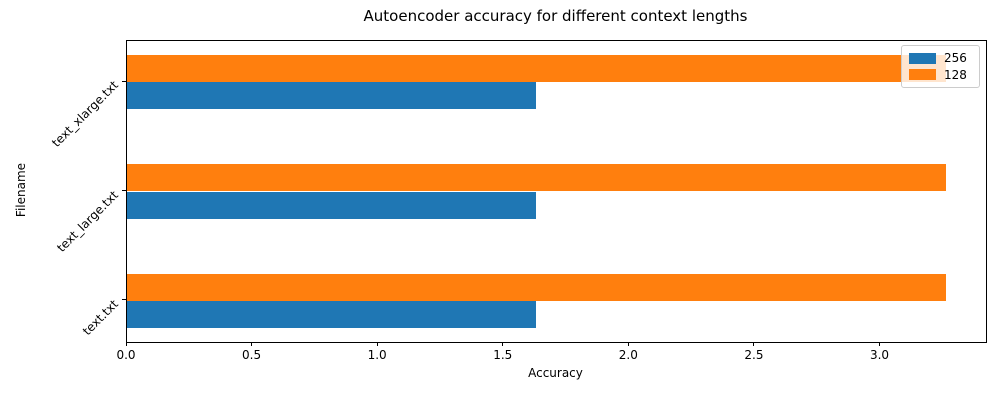  What do you see at coordinates (955, 74) in the screenshot?
I see `legend-label: 128` at bounding box center [955, 74].